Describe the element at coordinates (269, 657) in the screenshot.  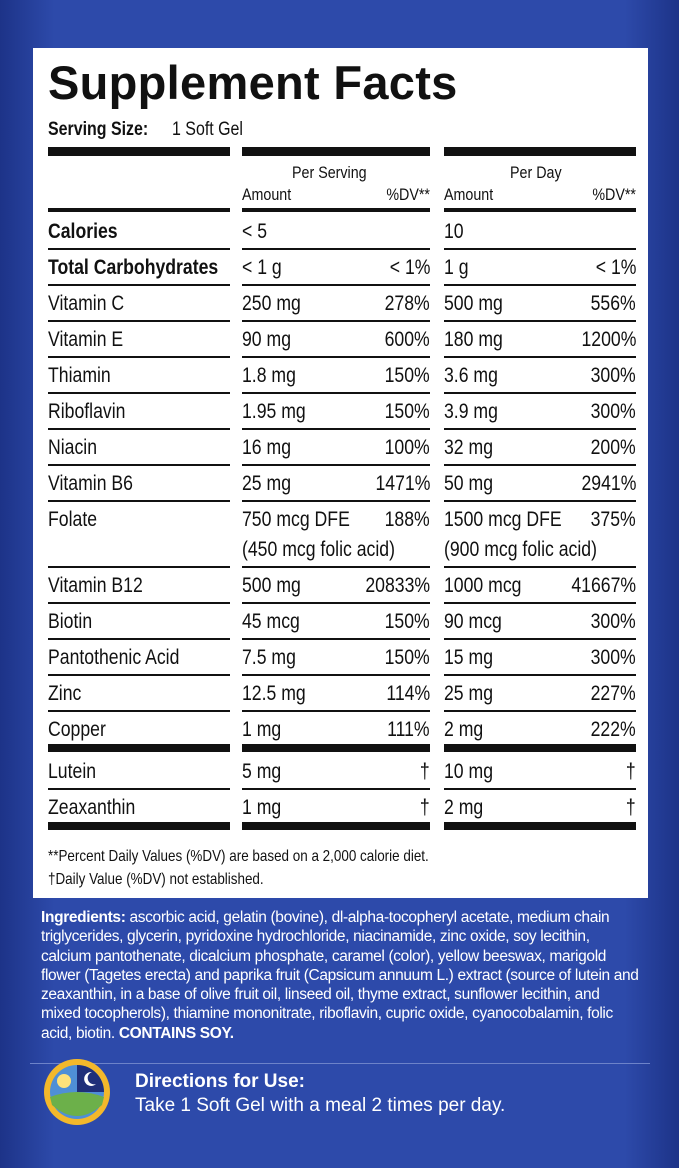
I see `amount: 7.5 mg` at that location.